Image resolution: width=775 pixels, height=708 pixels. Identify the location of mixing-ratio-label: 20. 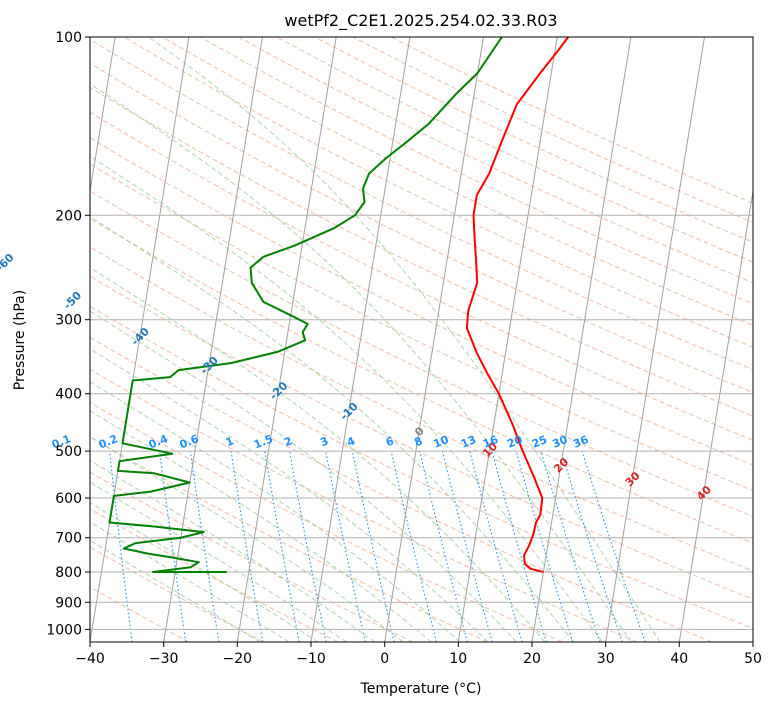
(514, 442).